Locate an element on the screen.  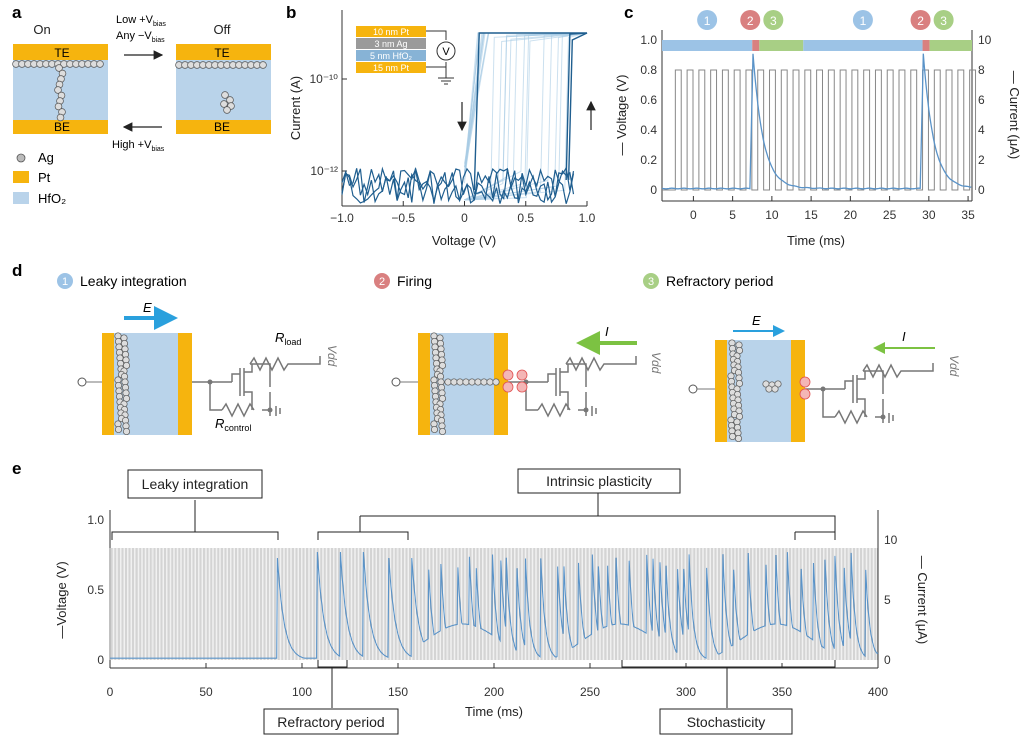
be-label-off: BE is located at coordinates (222, 127).